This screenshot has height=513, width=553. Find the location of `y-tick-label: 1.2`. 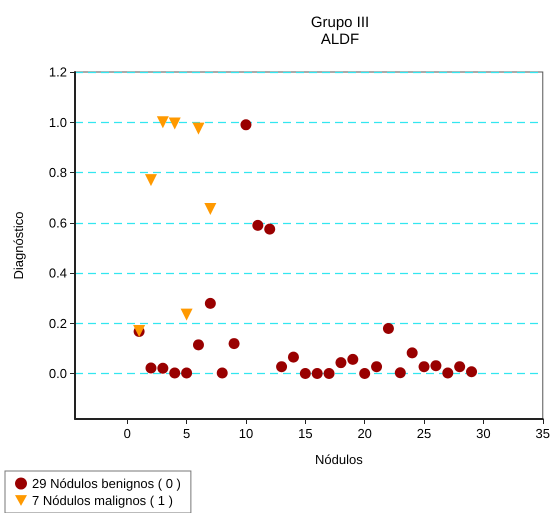

y-tick-label: 1.2 is located at coordinates (57, 72).